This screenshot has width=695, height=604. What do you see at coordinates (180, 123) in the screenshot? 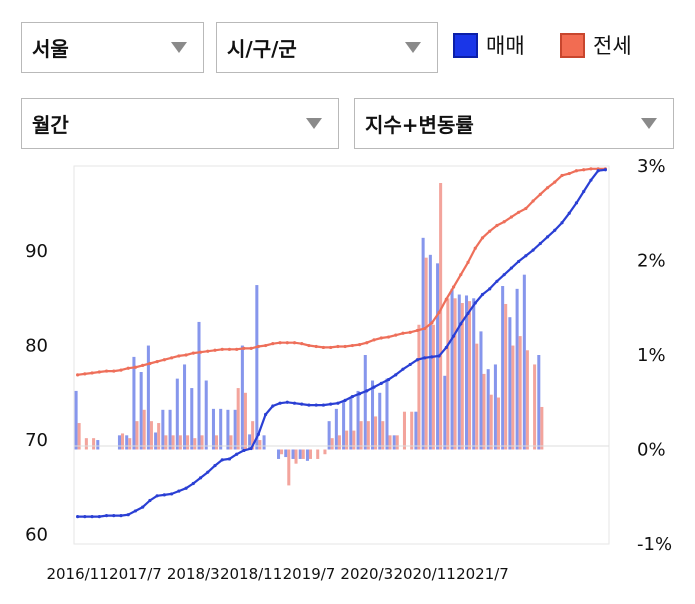
I see `period-select: 월간` at bounding box center [180, 123].